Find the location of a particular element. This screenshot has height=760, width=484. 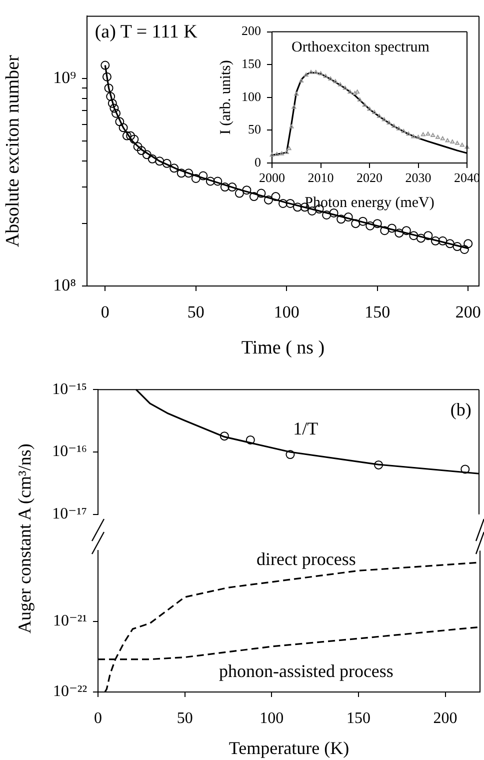

y-tick-label: 200 is located at coordinates (251, 30).